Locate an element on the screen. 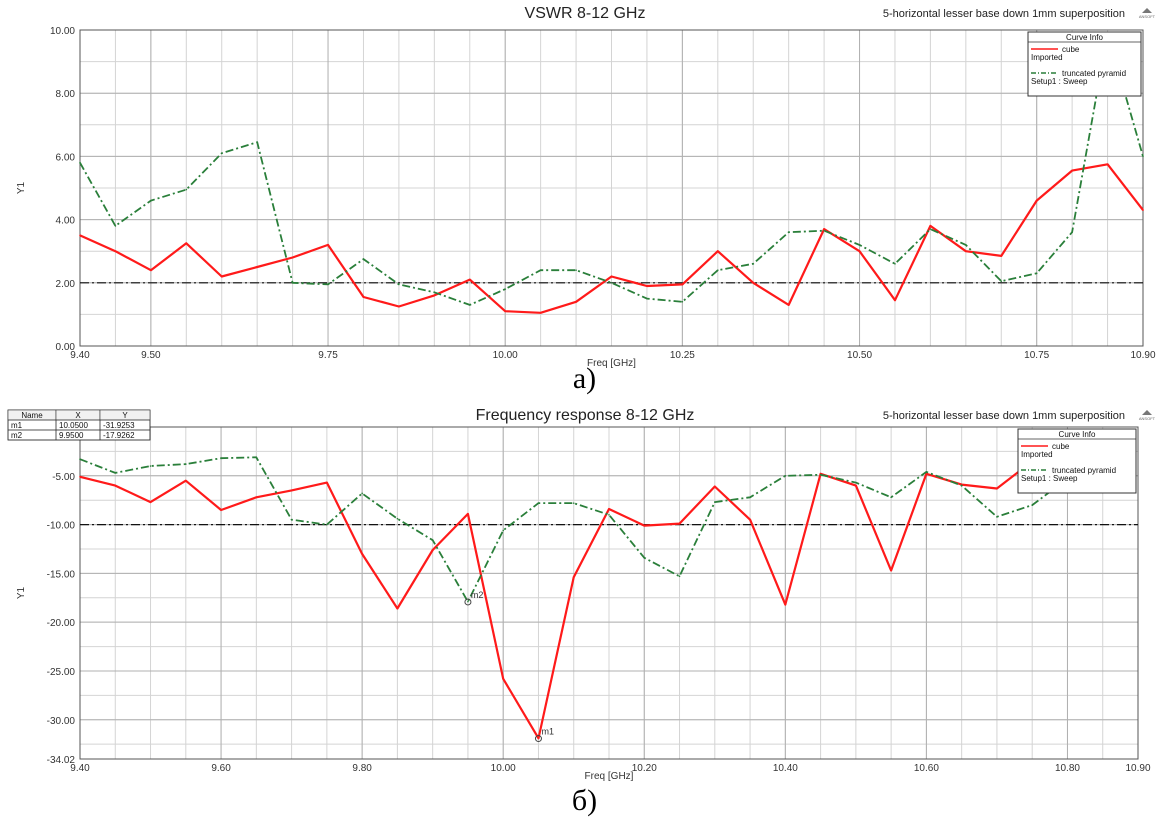 The width and height of the screenshot is (1169, 820). caption-b: б) is located at coordinates (584, 800).